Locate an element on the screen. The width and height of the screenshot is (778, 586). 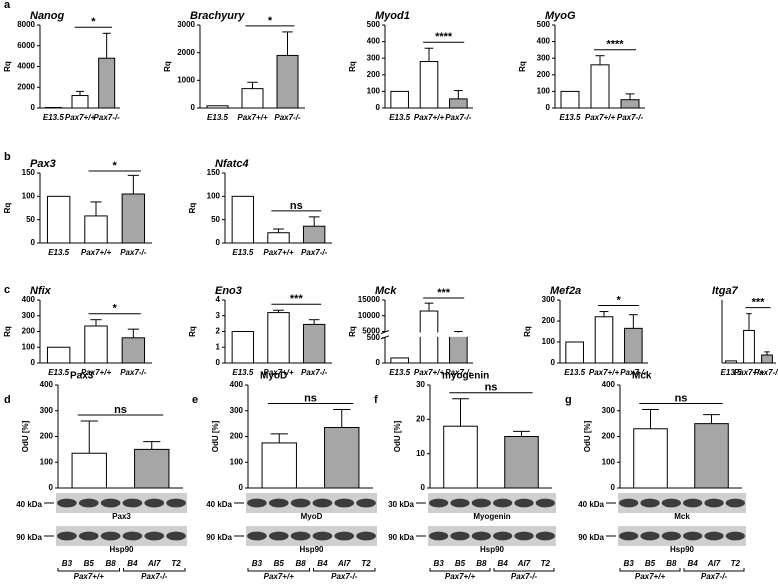
lane-label: B8 is located at coordinates (671, 563).